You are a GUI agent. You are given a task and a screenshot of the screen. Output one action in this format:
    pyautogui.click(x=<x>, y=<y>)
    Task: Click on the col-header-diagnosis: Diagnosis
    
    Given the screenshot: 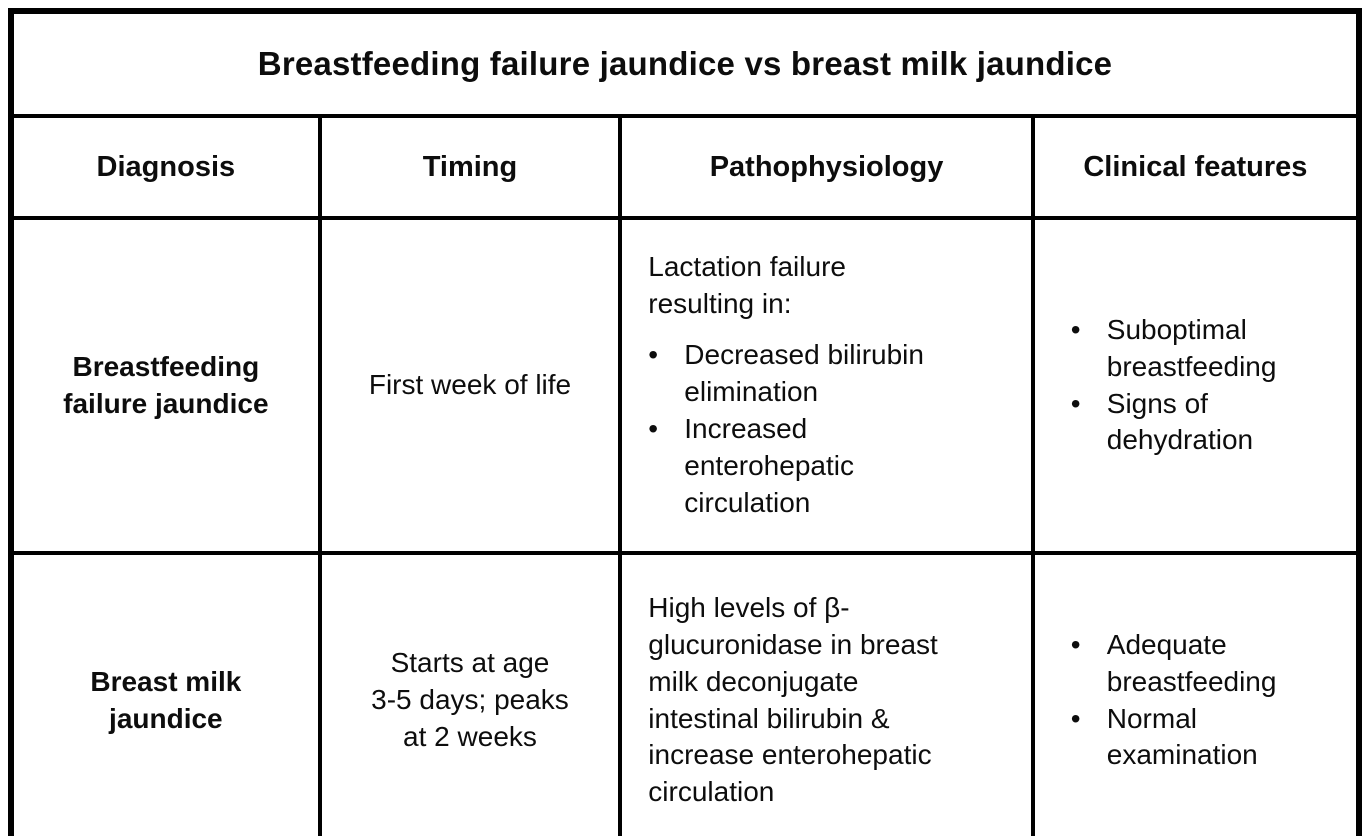 What is the action you would take?
    pyautogui.click(x=165, y=167)
    